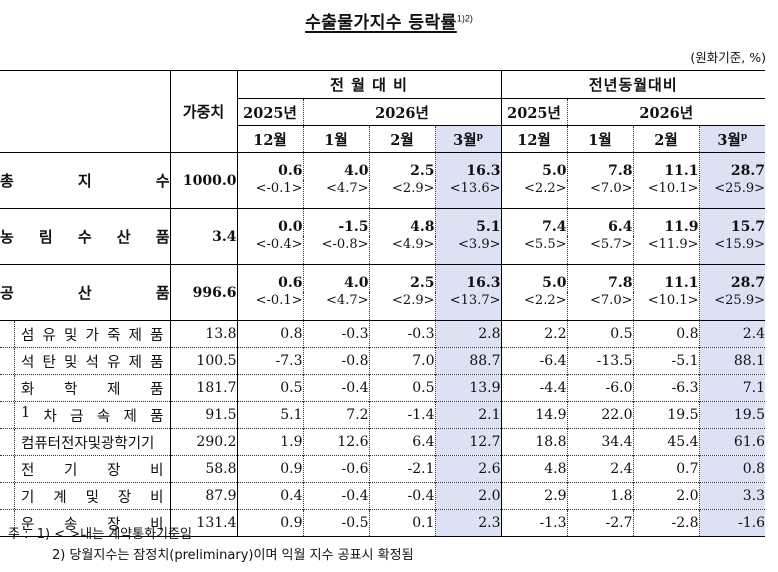 The image size is (778, 572). I want to click on mom-year-2026: 2026년, so click(401, 112).